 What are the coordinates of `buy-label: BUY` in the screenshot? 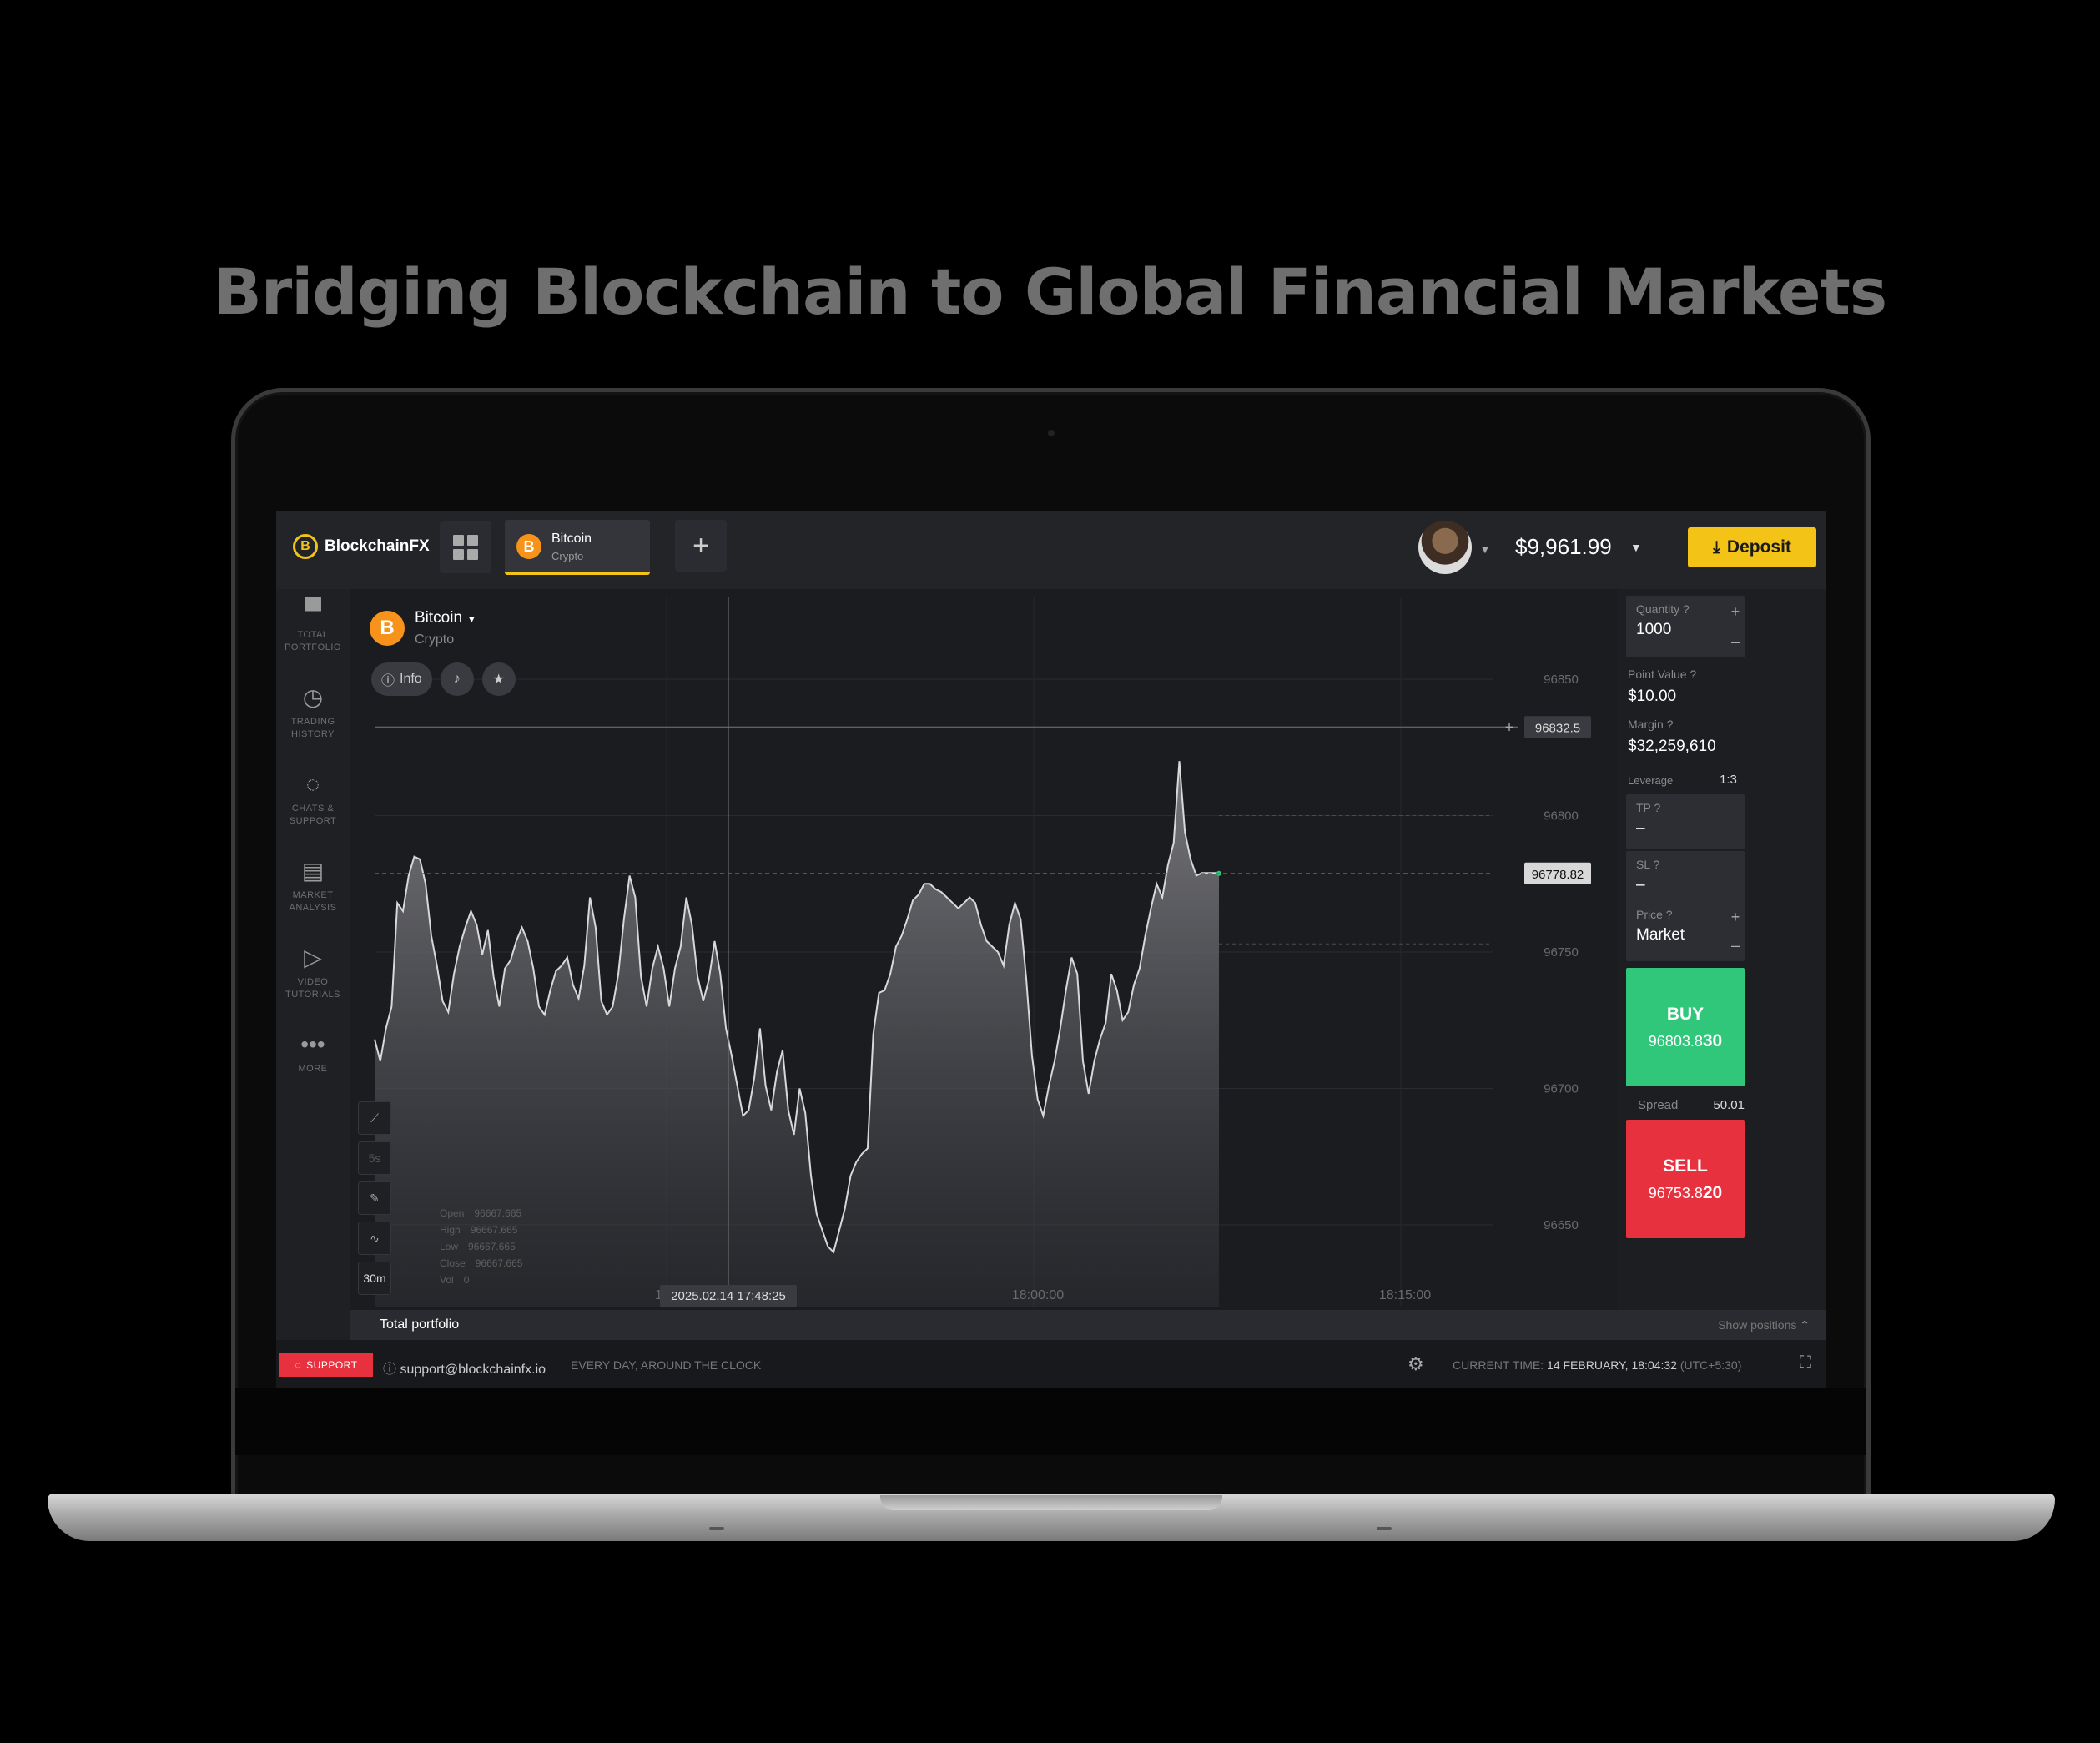 It's located at (1685, 1014).